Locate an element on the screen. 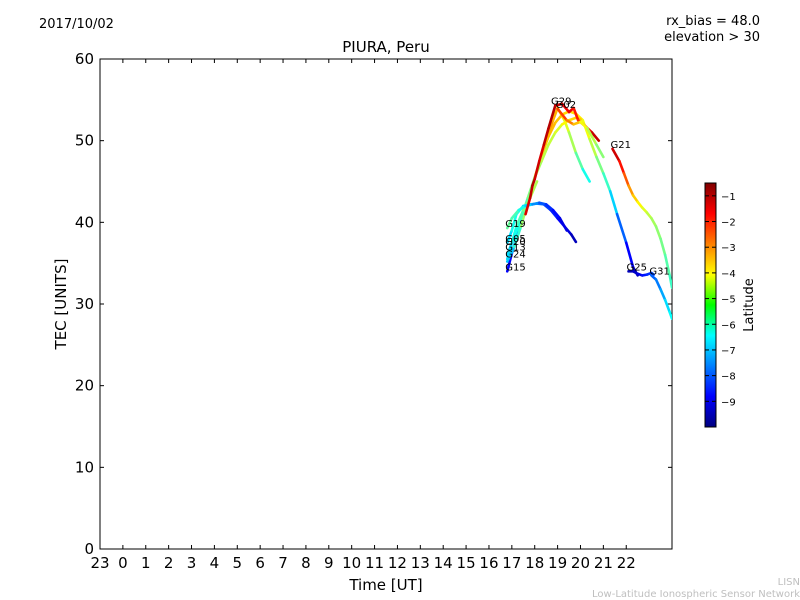 The image size is (800, 600). colorbar-tick-label: −8 is located at coordinates (728, 377).